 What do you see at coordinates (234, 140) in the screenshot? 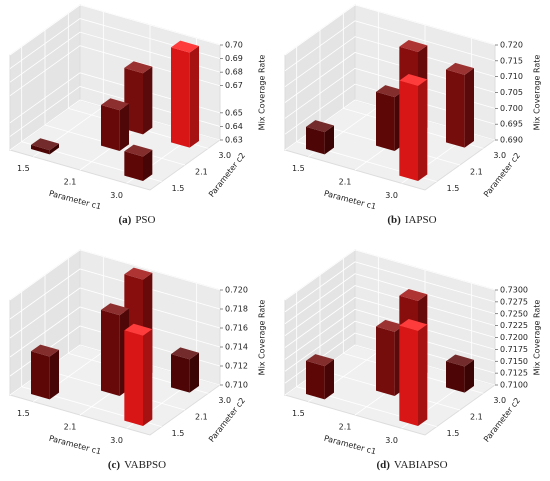
I see `z-tick-label: 0.63` at bounding box center [234, 140].